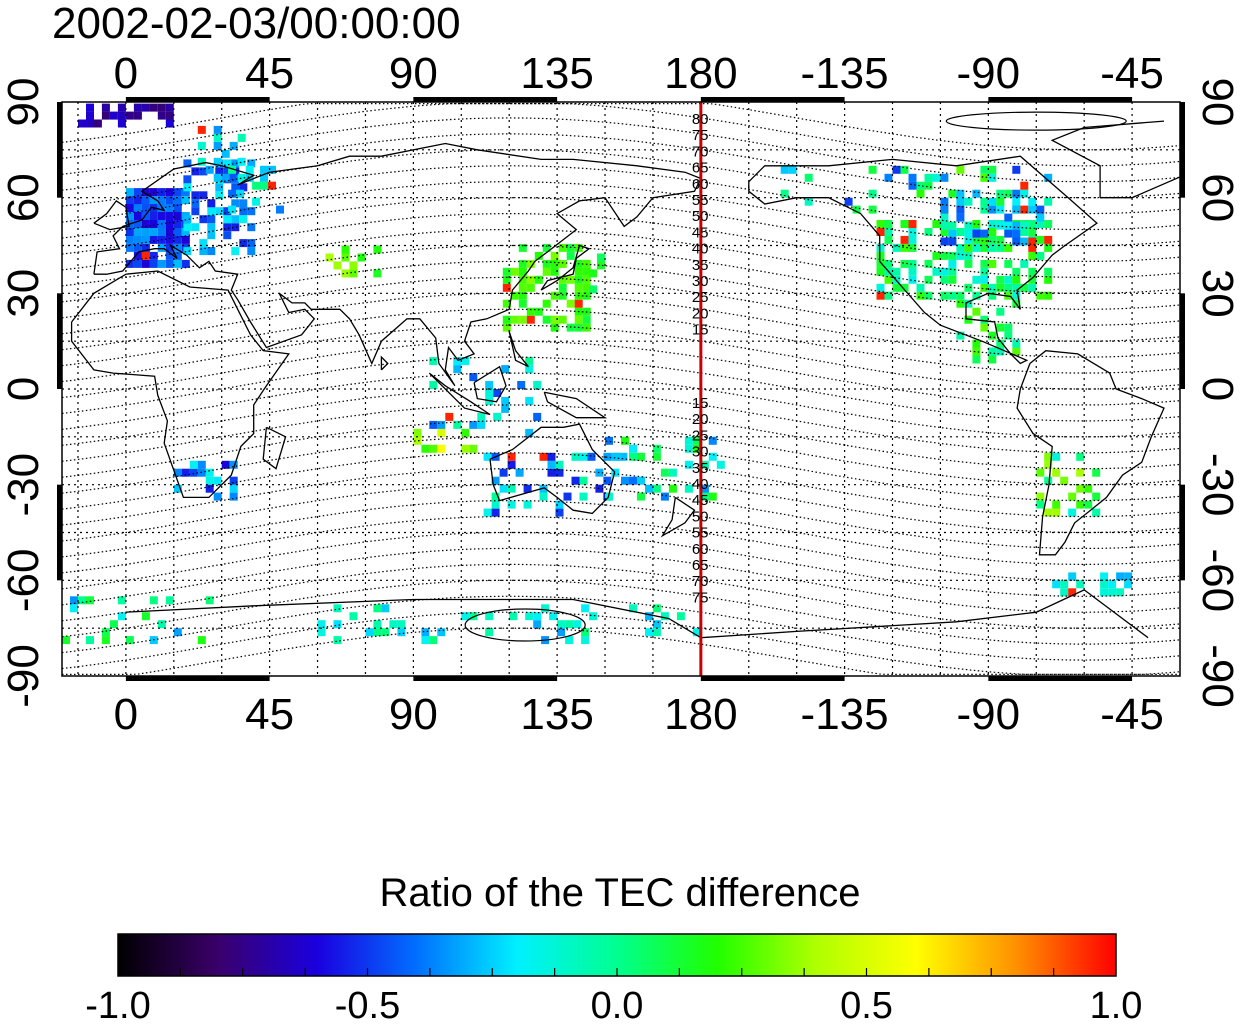 The image size is (1240, 1024). I want to click on lon-tick-label-bottom: -90, so click(989, 714).